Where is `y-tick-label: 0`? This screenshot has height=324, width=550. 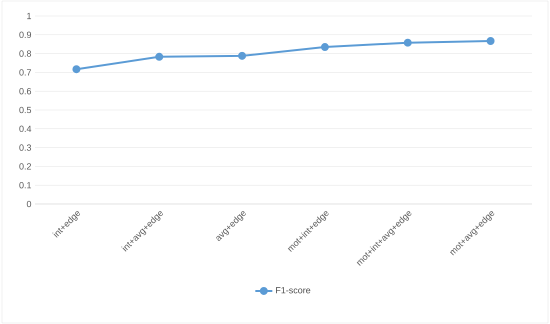
y-tick-label: 0 is located at coordinates (29, 204).